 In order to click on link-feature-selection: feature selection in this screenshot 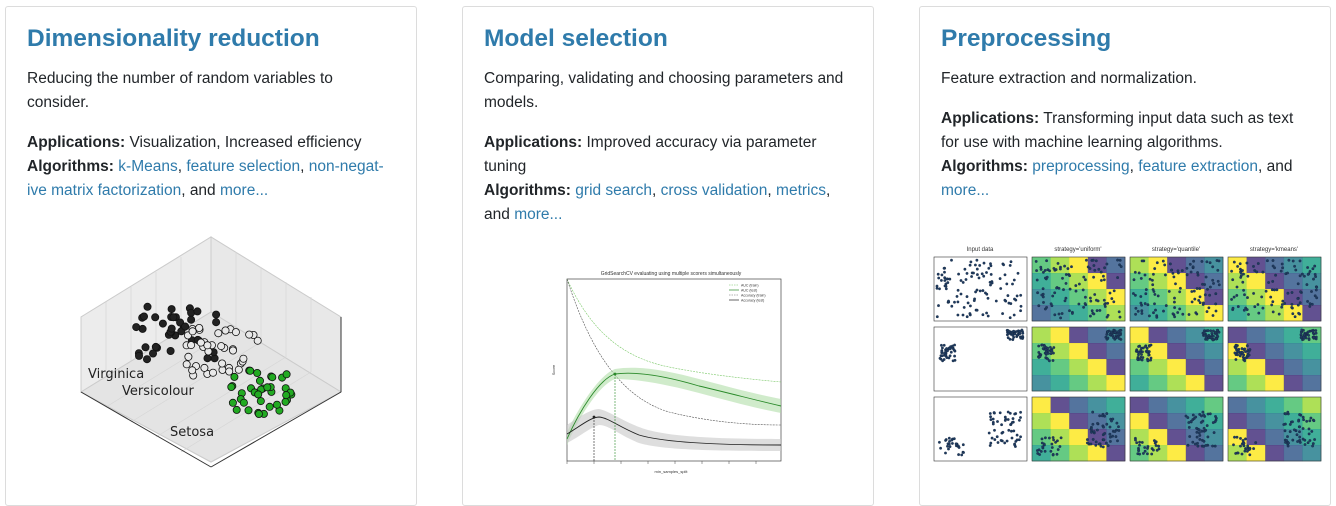, I will do `click(243, 166)`.